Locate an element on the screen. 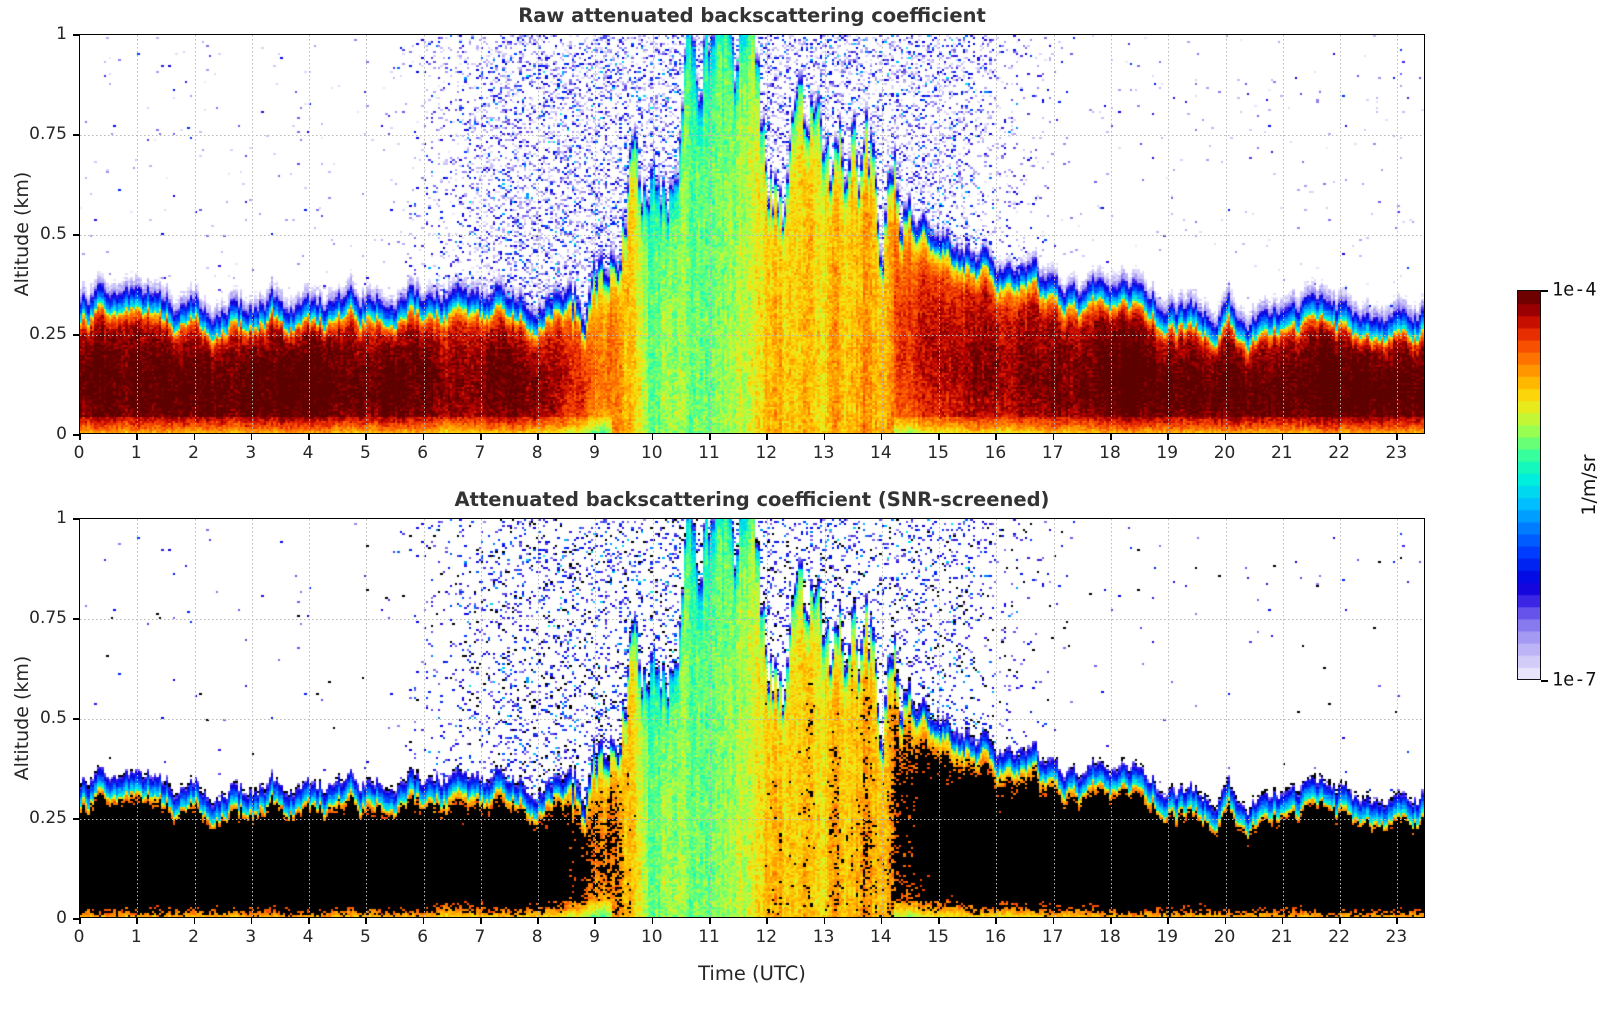 The height and width of the screenshot is (1020, 1621). x-axis-tick-label: 5 is located at coordinates (365, 453).